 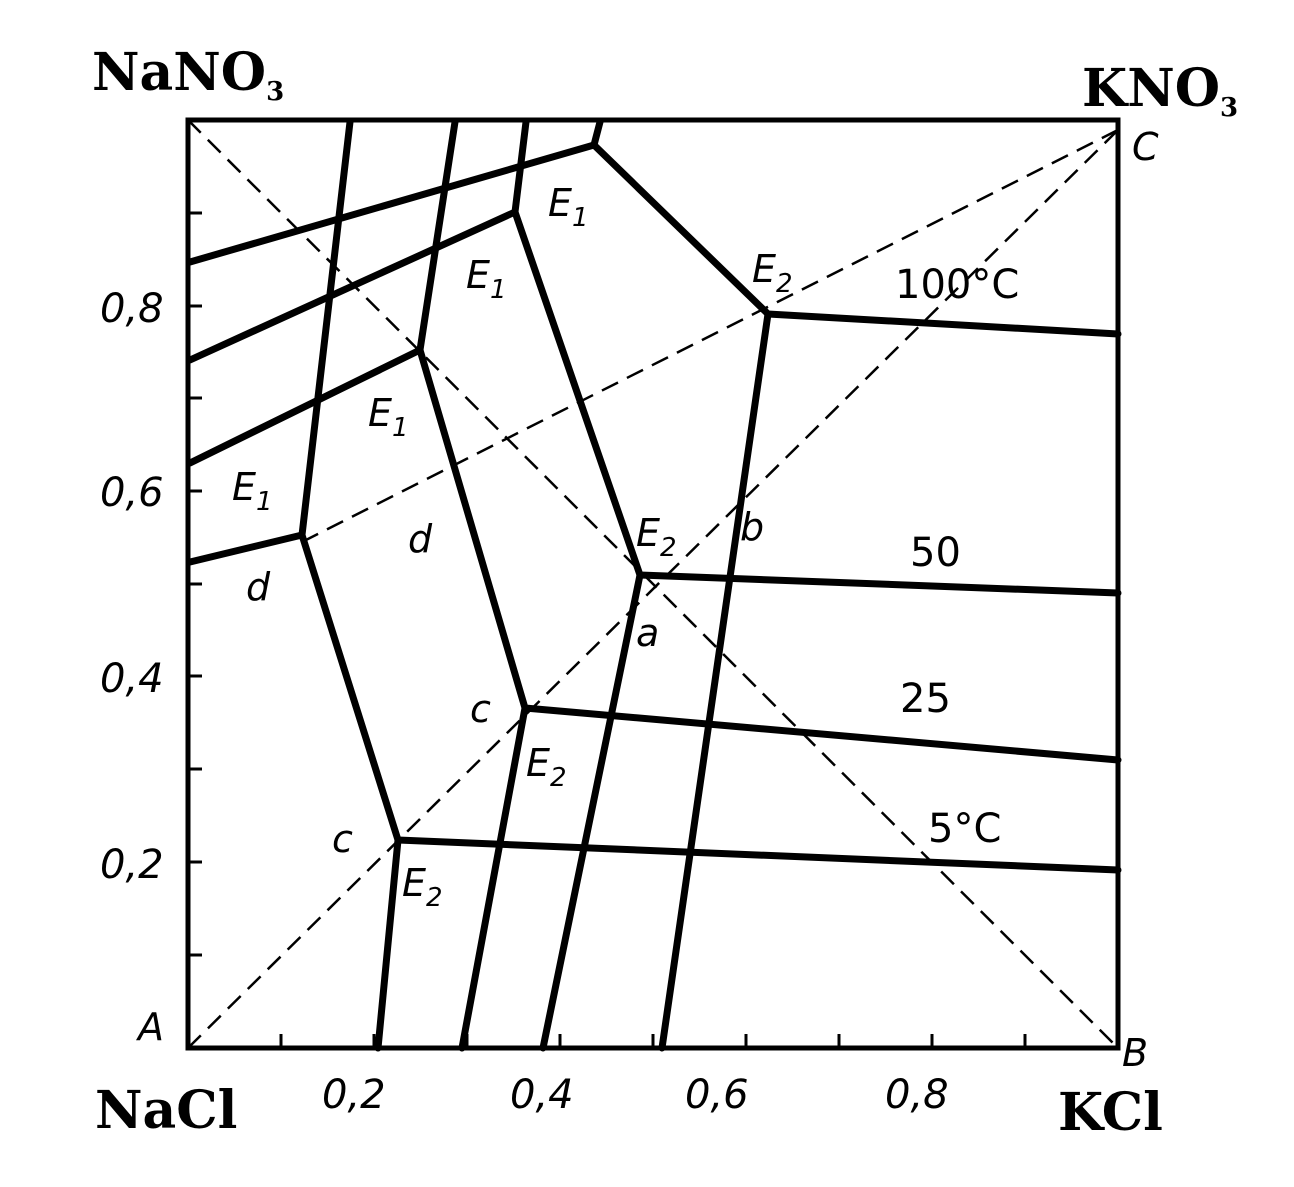 What do you see at coordinates (591, 811) in the screenshot?
I see `isotherm-50-low` at bounding box center [591, 811].